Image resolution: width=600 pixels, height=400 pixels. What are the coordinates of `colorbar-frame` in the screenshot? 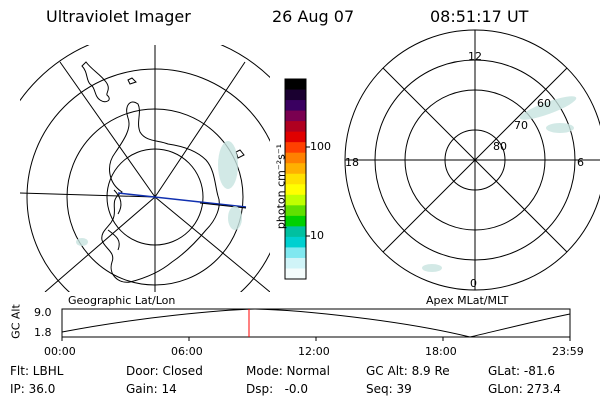 It's located at (295, 179).